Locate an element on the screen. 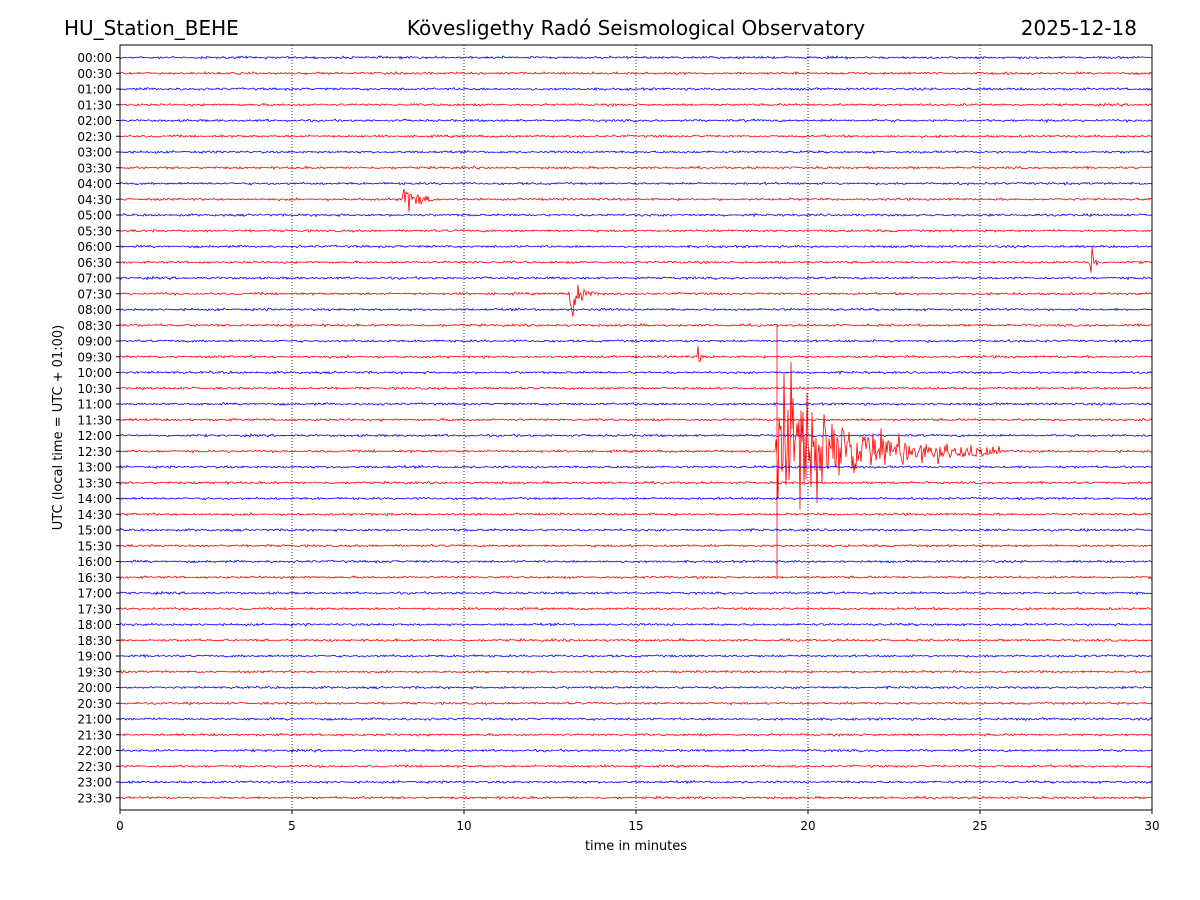 Image resolution: width=1200 pixels, height=900 pixels. y-tick-label: 15:30 is located at coordinates (94, 546).